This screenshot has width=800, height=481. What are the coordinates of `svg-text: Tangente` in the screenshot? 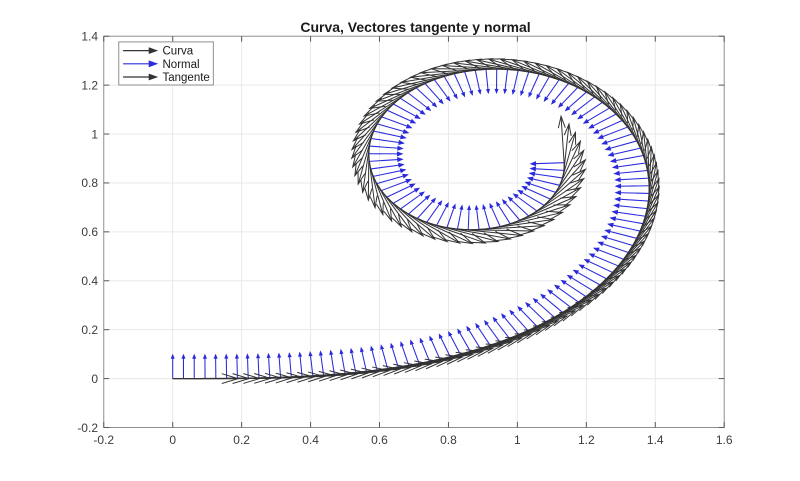 It's located at (186, 78).